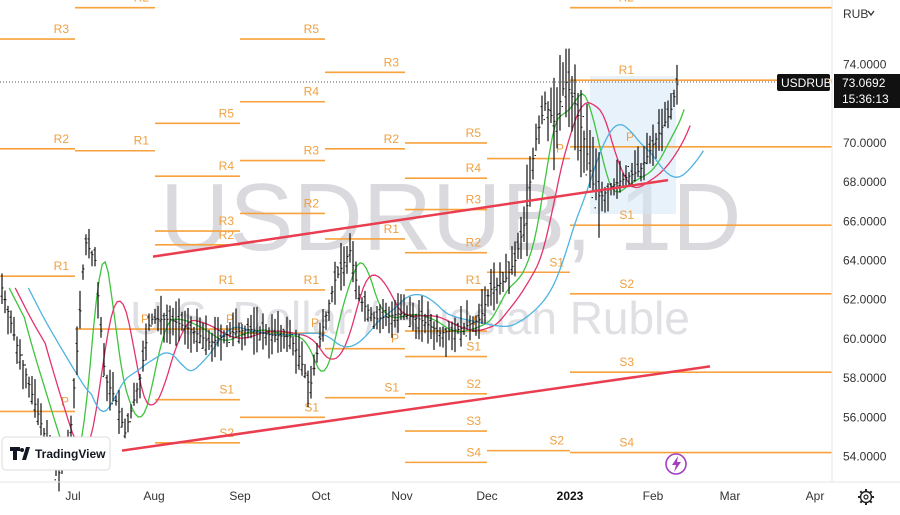 This screenshot has width=900, height=515. What do you see at coordinates (486, 496) in the screenshot?
I see `x-tick-label: Dec` at bounding box center [486, 496].